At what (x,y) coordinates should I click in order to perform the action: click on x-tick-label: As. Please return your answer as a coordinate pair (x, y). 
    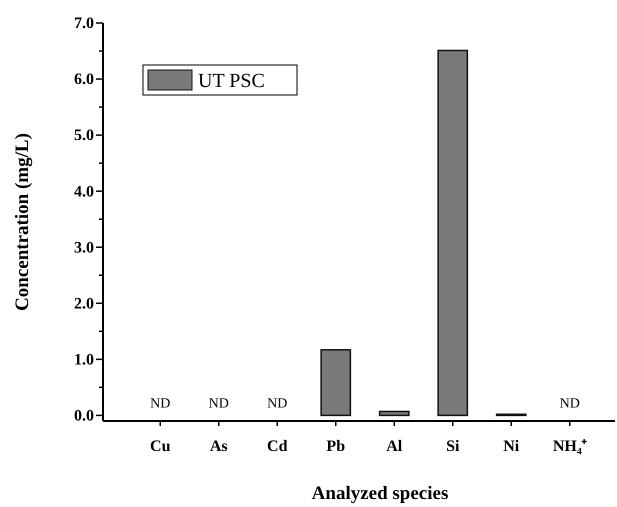
    Looking at the image, I should click on (219, 446).